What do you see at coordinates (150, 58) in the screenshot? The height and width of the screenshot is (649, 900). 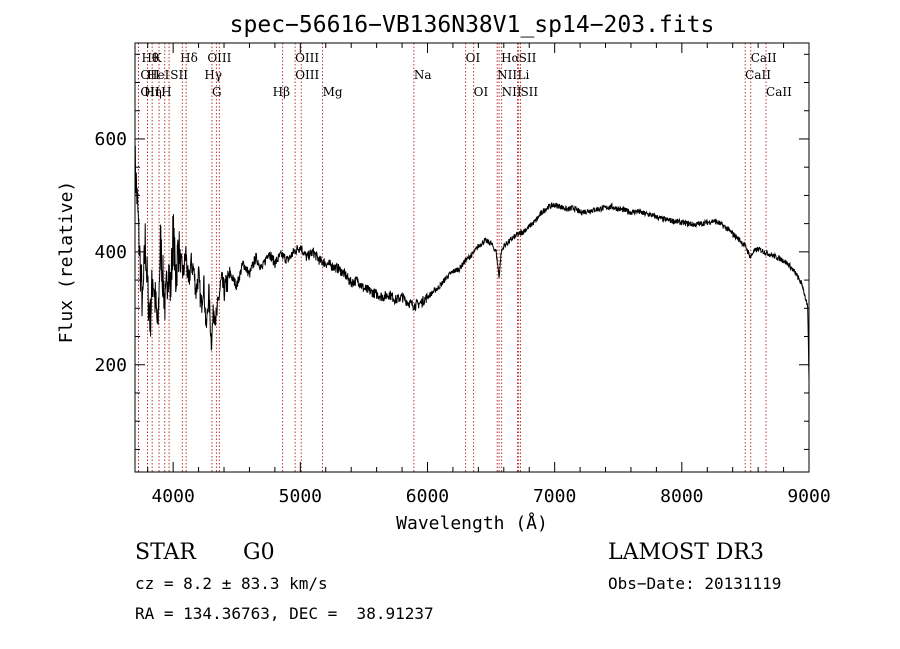 I see `line-marker-label-0: Hθ` at bounding box center [150, 58].